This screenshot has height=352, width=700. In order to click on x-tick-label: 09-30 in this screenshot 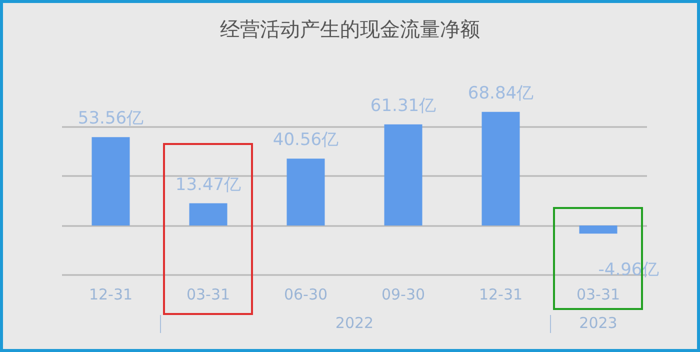, I will do `click(403, 295)`.